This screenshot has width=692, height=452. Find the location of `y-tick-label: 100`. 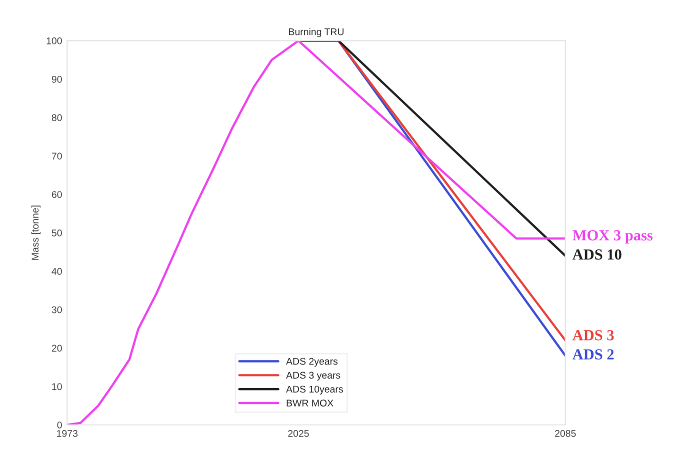

y-tick-label: 100 is located at coordinates (54, 40).